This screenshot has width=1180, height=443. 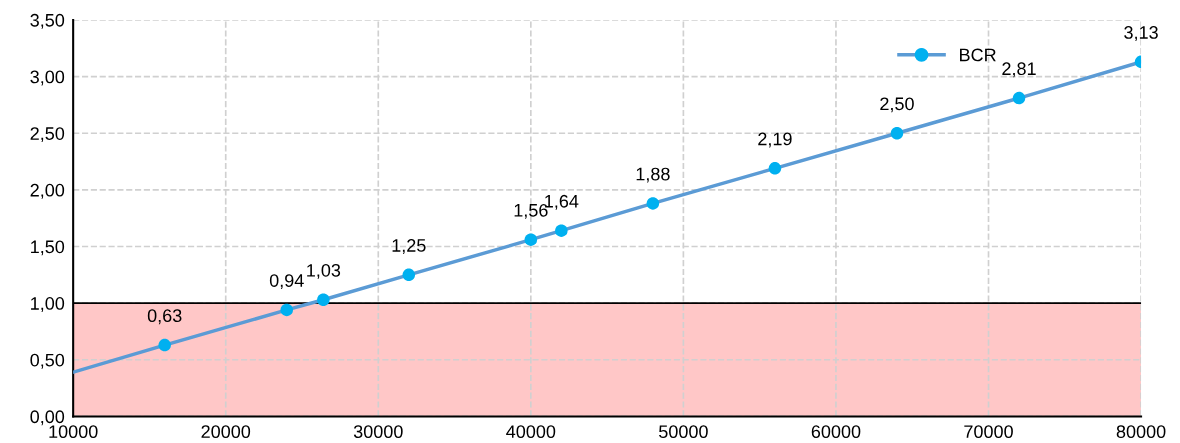 What do you see at coordinates (775, 140) in the screenshot?
I see `data-label: 2,19` at bounding box center [775, 140].